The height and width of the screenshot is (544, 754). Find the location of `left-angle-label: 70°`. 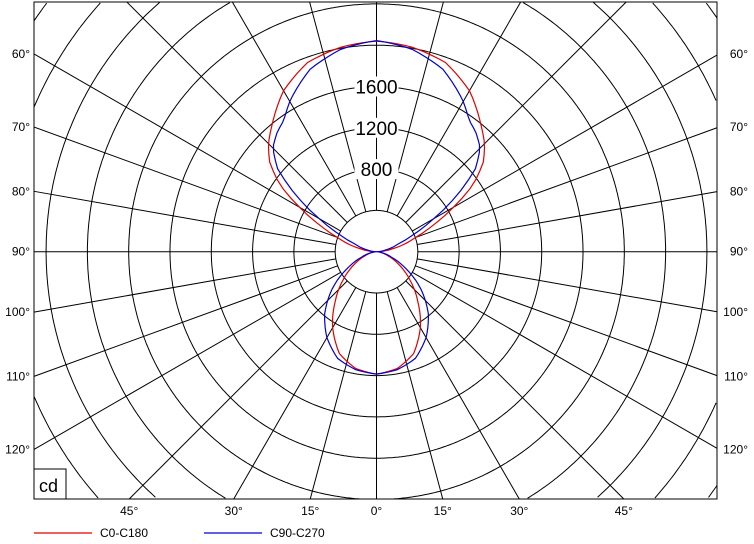

left-angle-label: 70° is located at coordinates (21, 127).